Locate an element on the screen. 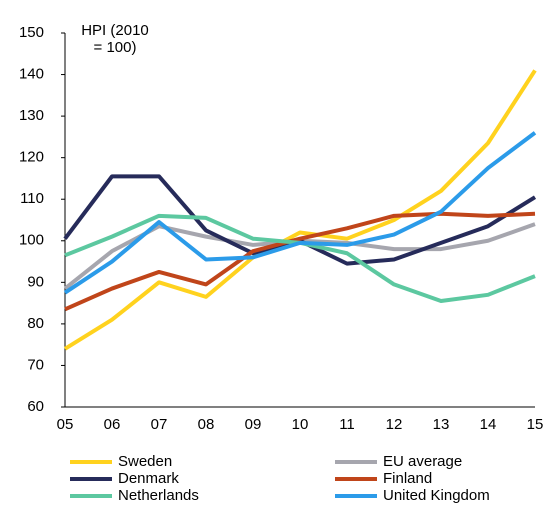 This screenshot has width=551, height=516. x-tick-label: 11 is located at coordinates (347, 424).